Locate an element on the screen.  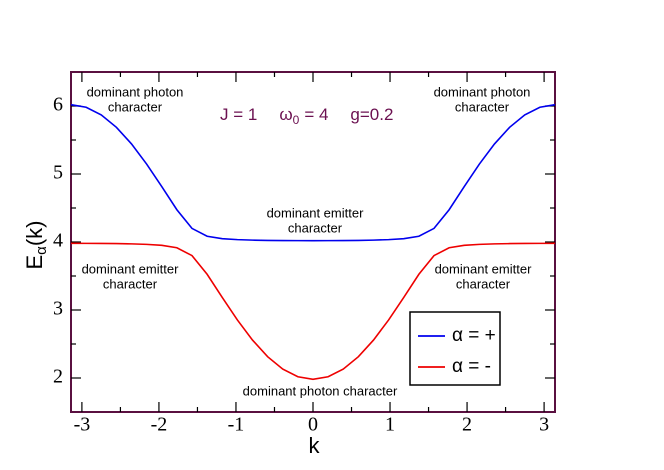
parameters: J = 1 ω0 = 4 g=0.2 is located at coordinates (306, 116).